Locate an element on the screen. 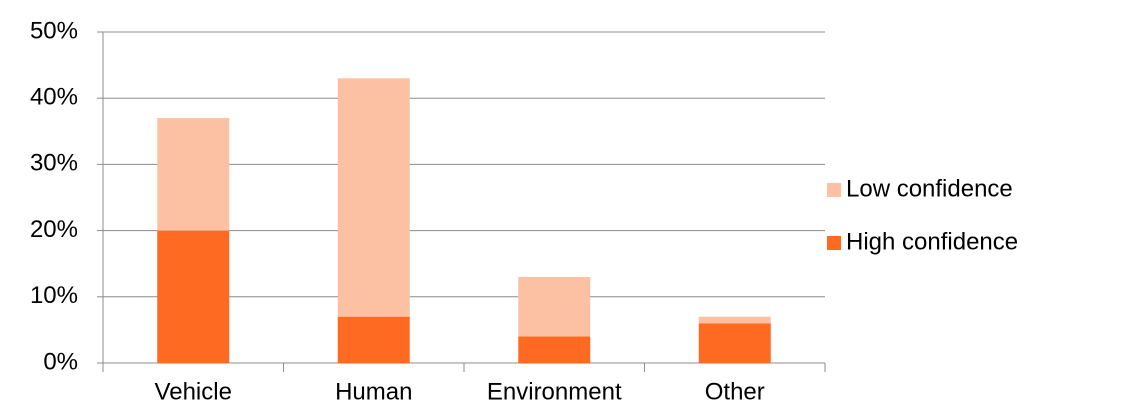  x-tick-label: Environment is located at coordinates (554, 391).